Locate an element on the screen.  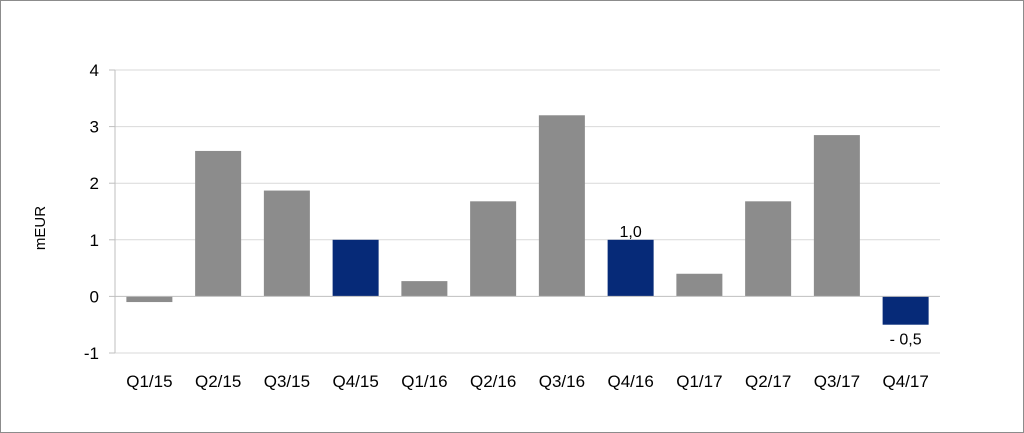
x-tick-label: Q1/15 is located at coordinates (149, 381).